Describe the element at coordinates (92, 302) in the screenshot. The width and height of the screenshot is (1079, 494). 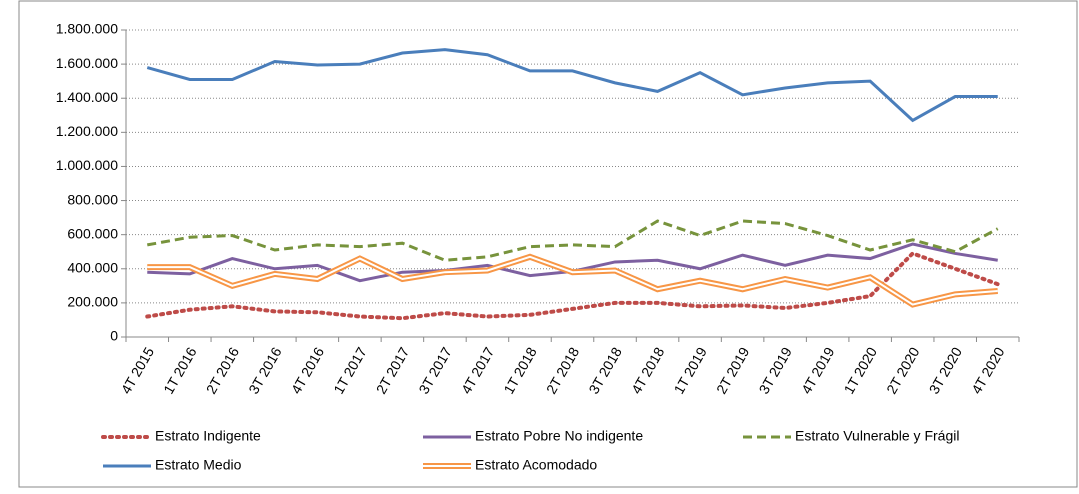
I see `y-tick-label: 200.000` at that location.